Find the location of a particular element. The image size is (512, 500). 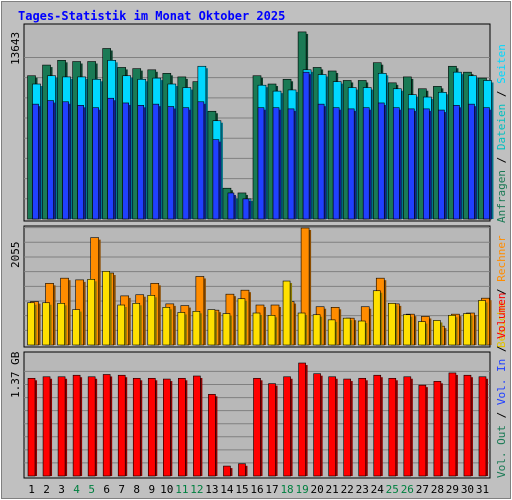

side-label-part: Anfragen is located at coordinates (501, 196).